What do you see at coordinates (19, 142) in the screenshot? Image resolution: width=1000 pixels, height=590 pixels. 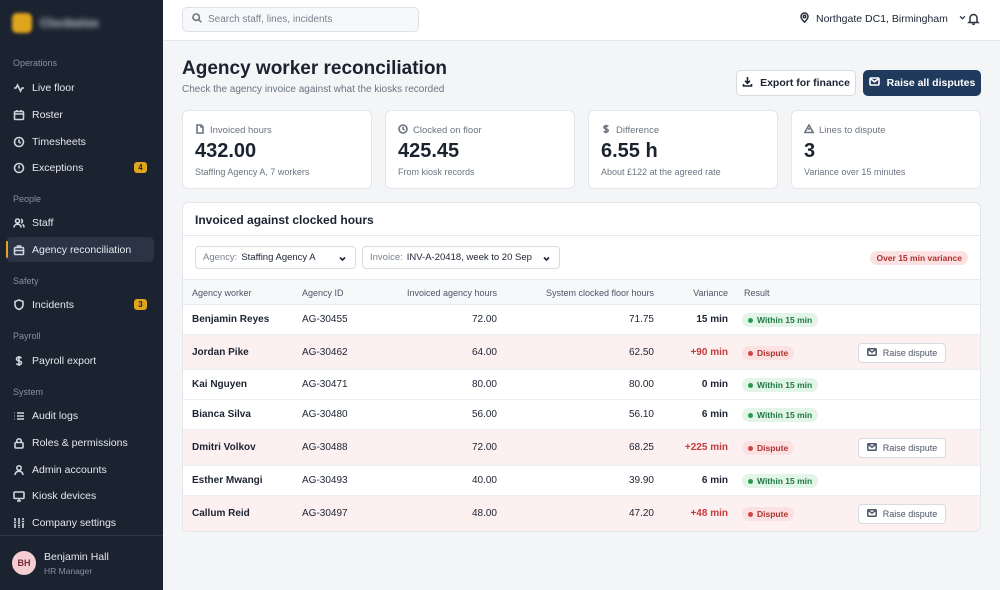 I see `clock-icon` at bounding box center [19, 142].